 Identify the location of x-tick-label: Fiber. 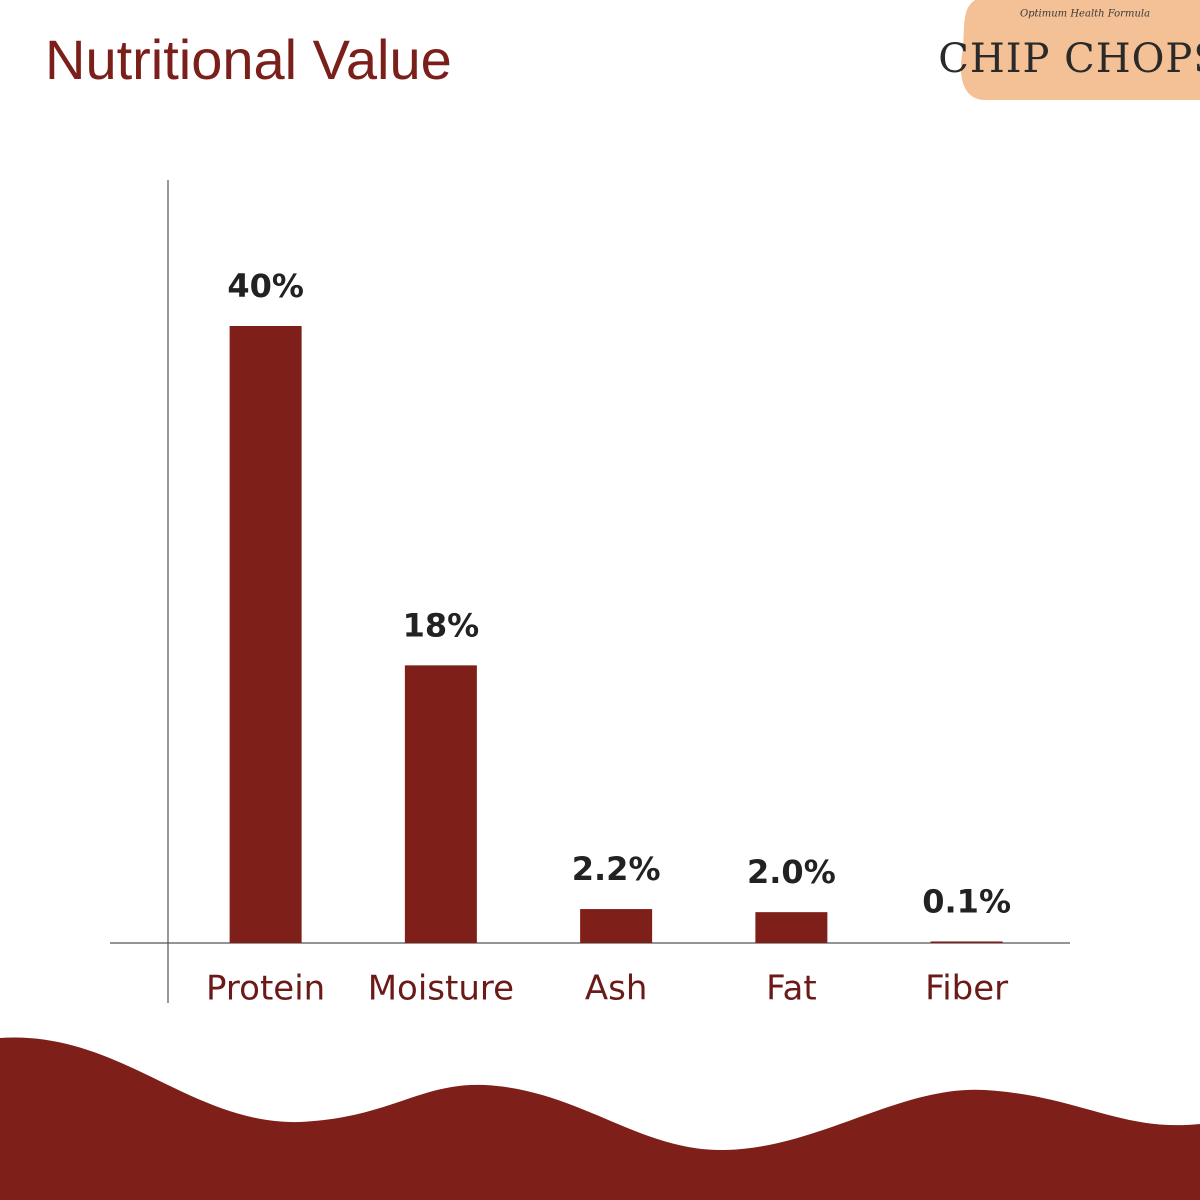
(966, 989).